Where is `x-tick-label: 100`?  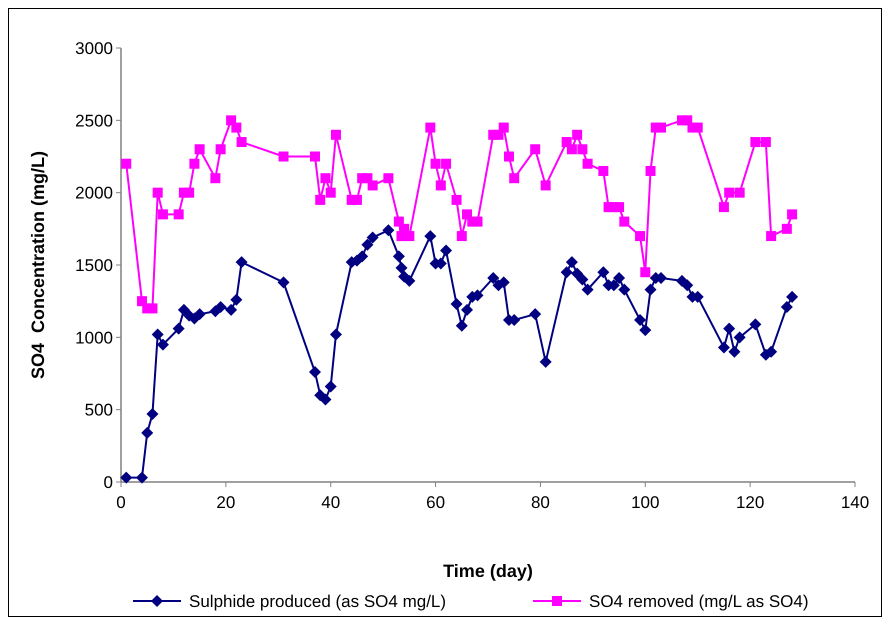
x-tick-label: 100 is located at coordinates (645, 502).